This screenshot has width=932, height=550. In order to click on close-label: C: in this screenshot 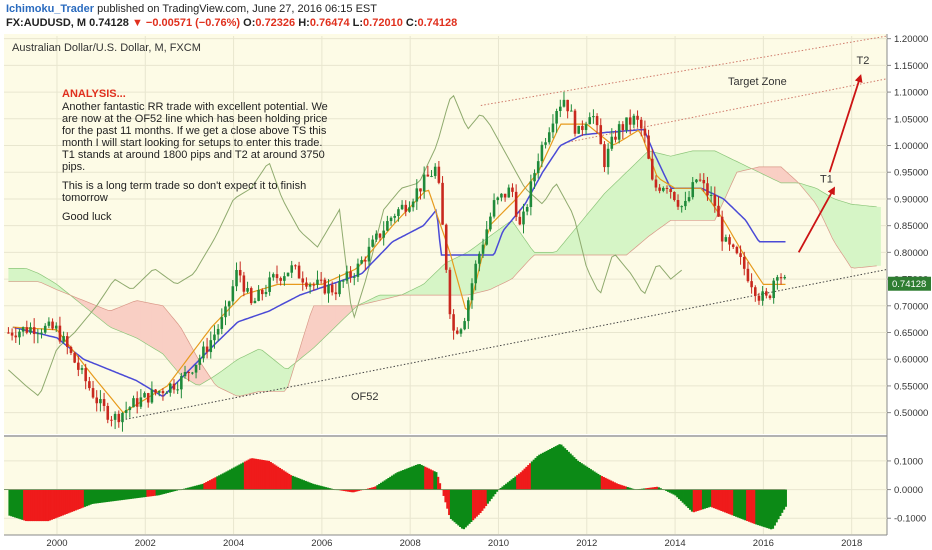, I will do `click(411, 23)`.